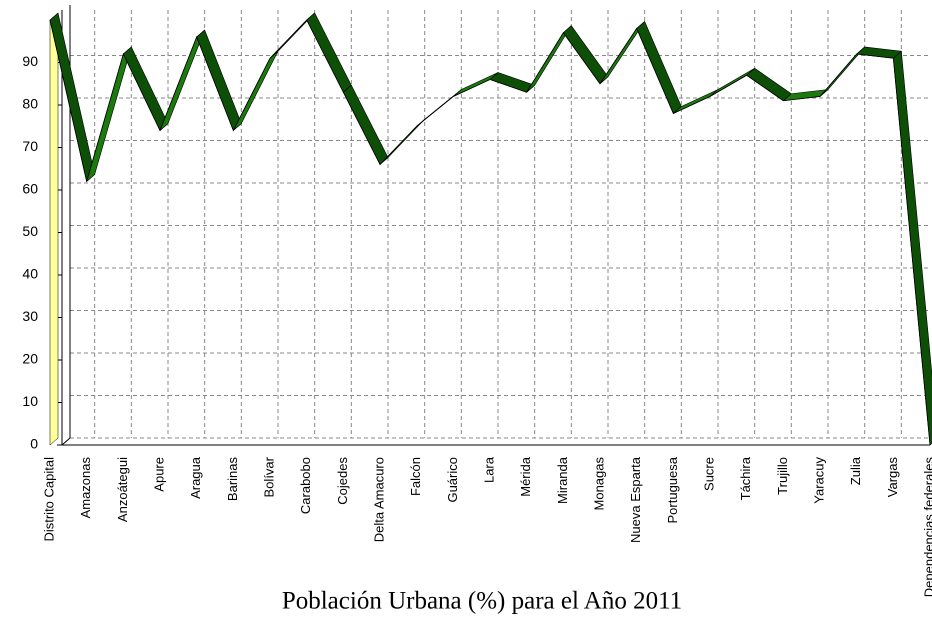 This screenshot has width=932, height=637. What do you see at coordinates (195, 477) in the screenshot?
I see `x-tick-label: Aragua` at bounding box center [195, 477].